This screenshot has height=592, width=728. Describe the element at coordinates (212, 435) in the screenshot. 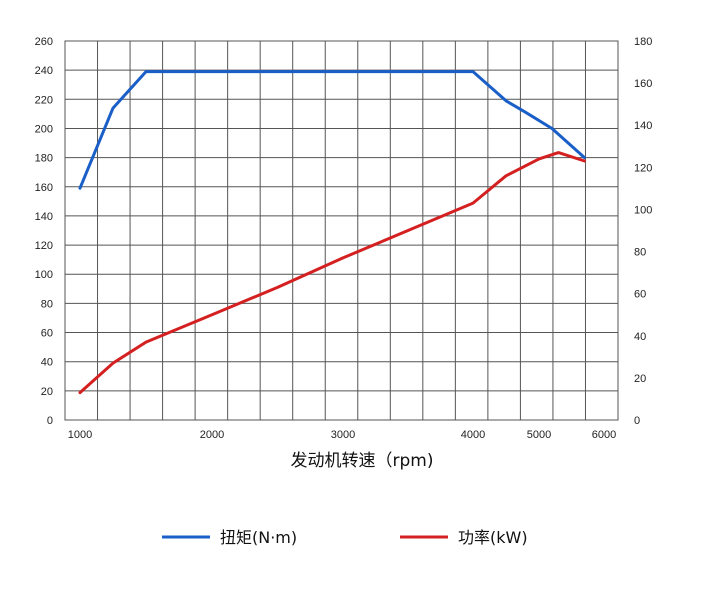

I see `x-tick-label: 2000` at that location.